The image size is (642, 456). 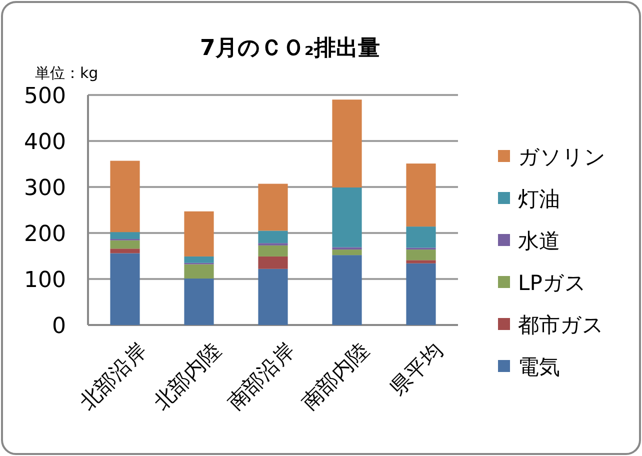 What do you see at coordinates (290, 48) in the screenshot?
I see `chart-title: 7月のＣＯ₂排出量` at bounding box center [290, 48].